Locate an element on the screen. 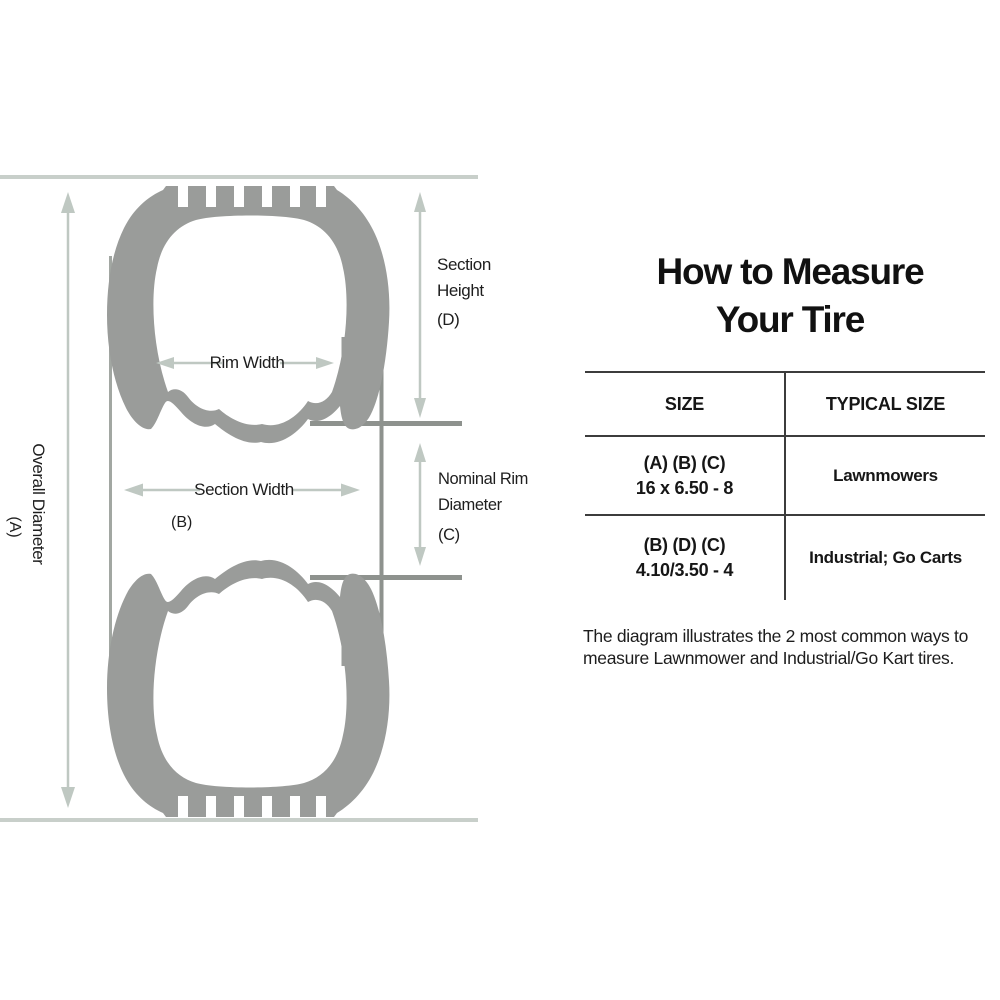 The image size is (1000, 1000). title-line1: How to Measure is located at coordinates (790, 271).